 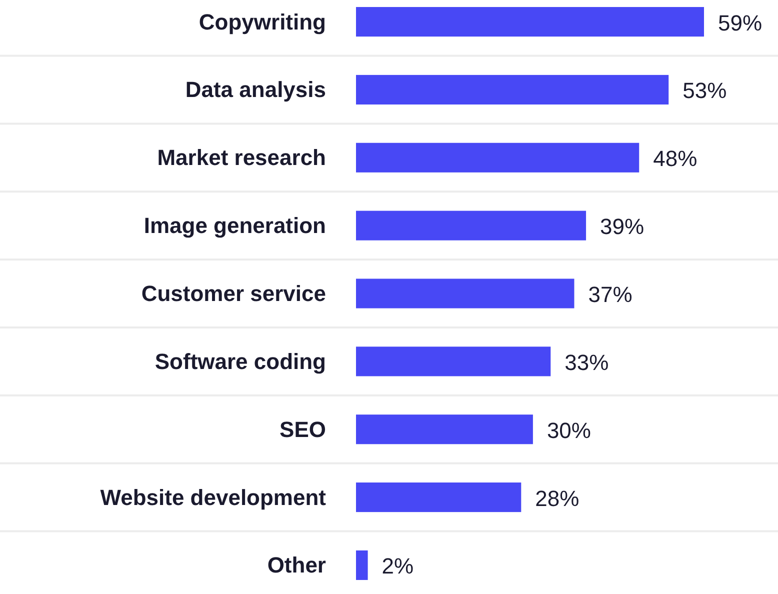 I want to click on data-label: 2%, so click(x=398, y=566).